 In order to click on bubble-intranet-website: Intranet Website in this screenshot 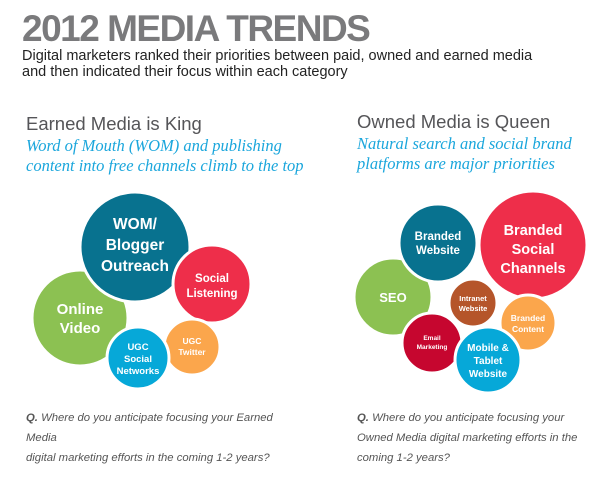, I will do `click(473, 303)`.